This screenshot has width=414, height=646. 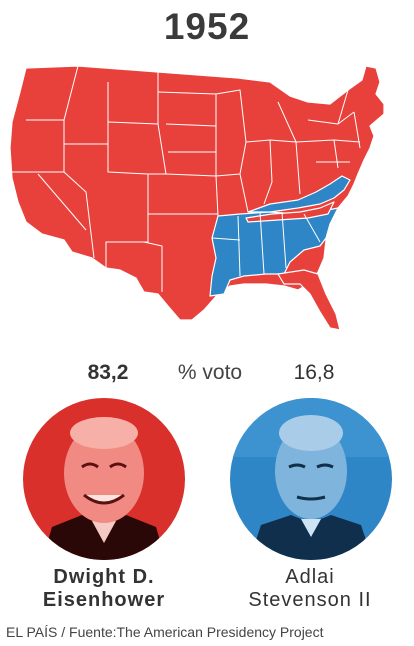 What do you see at coordinates (309, 300) in the screenshot?
I see `map-region-florida` at bounding box center [309, 300].